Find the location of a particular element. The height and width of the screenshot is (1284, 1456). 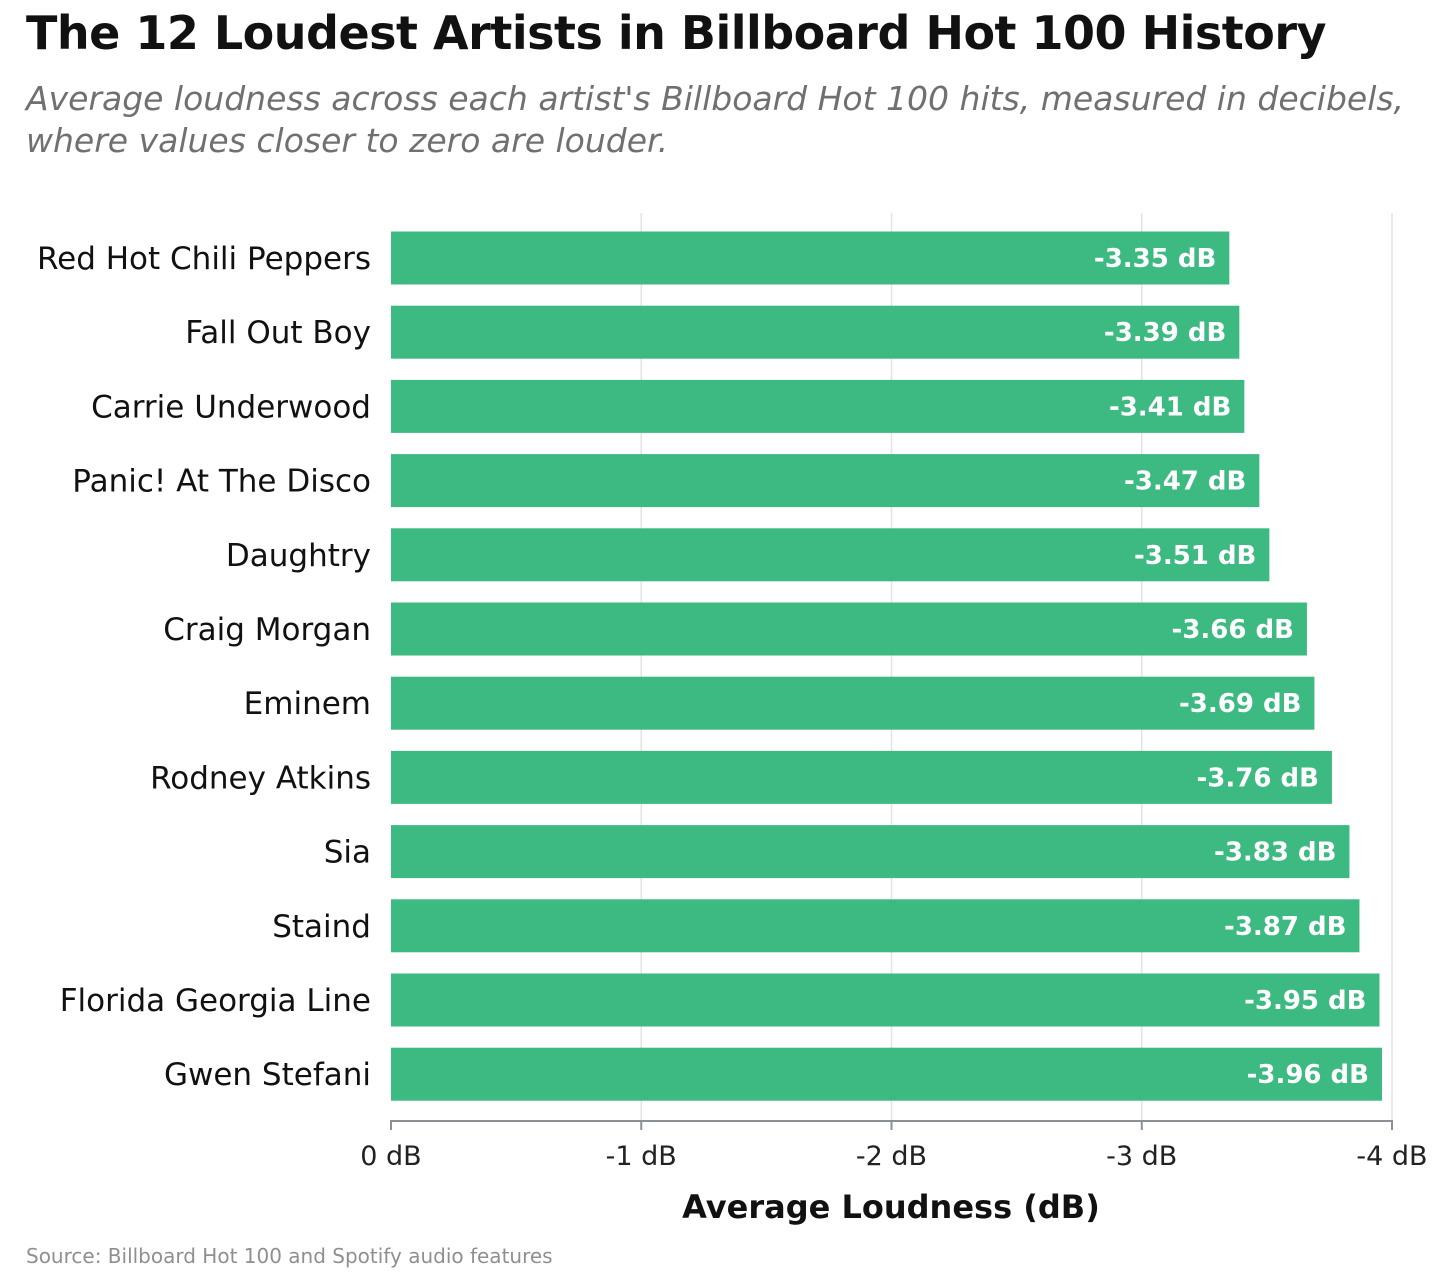

x-tick-label: -4 dB is located at coordinates (1391, 1156).